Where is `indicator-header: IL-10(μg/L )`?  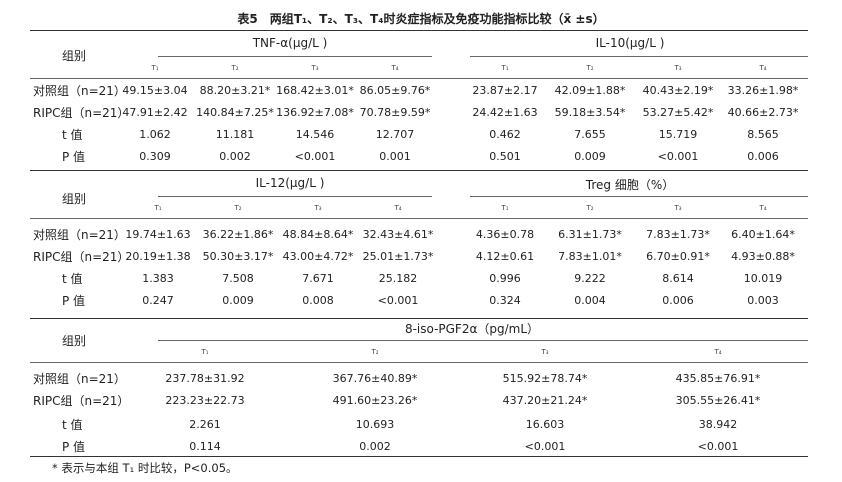 indicator-header: IL-10(μg/L ) is located at coordinates (630, 43).